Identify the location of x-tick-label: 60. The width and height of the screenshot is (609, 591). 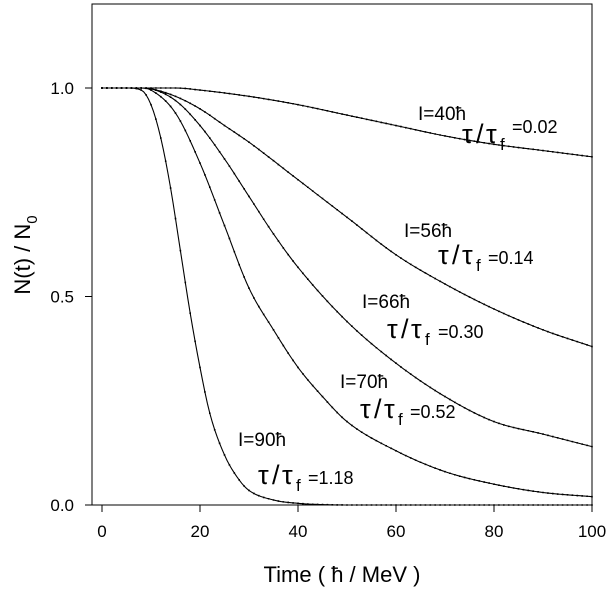
(396, 531).